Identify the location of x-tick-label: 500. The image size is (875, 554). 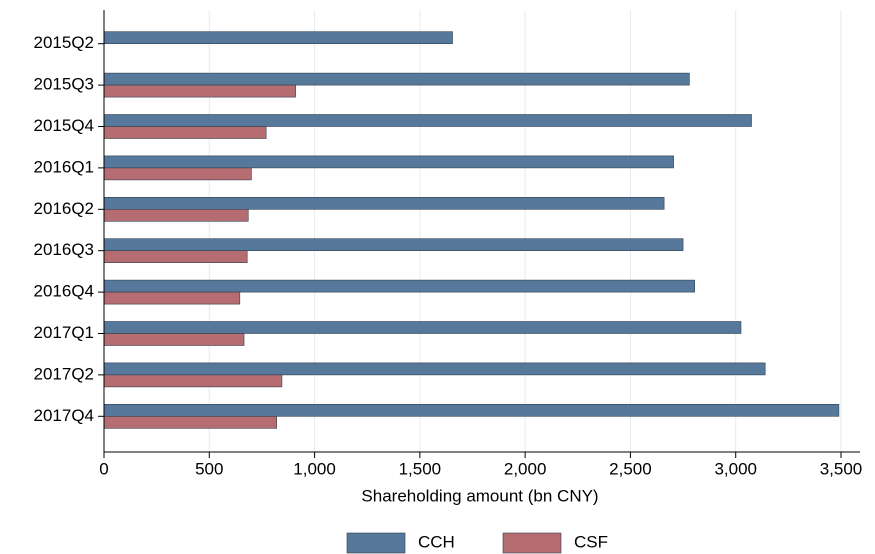
(209, 468).